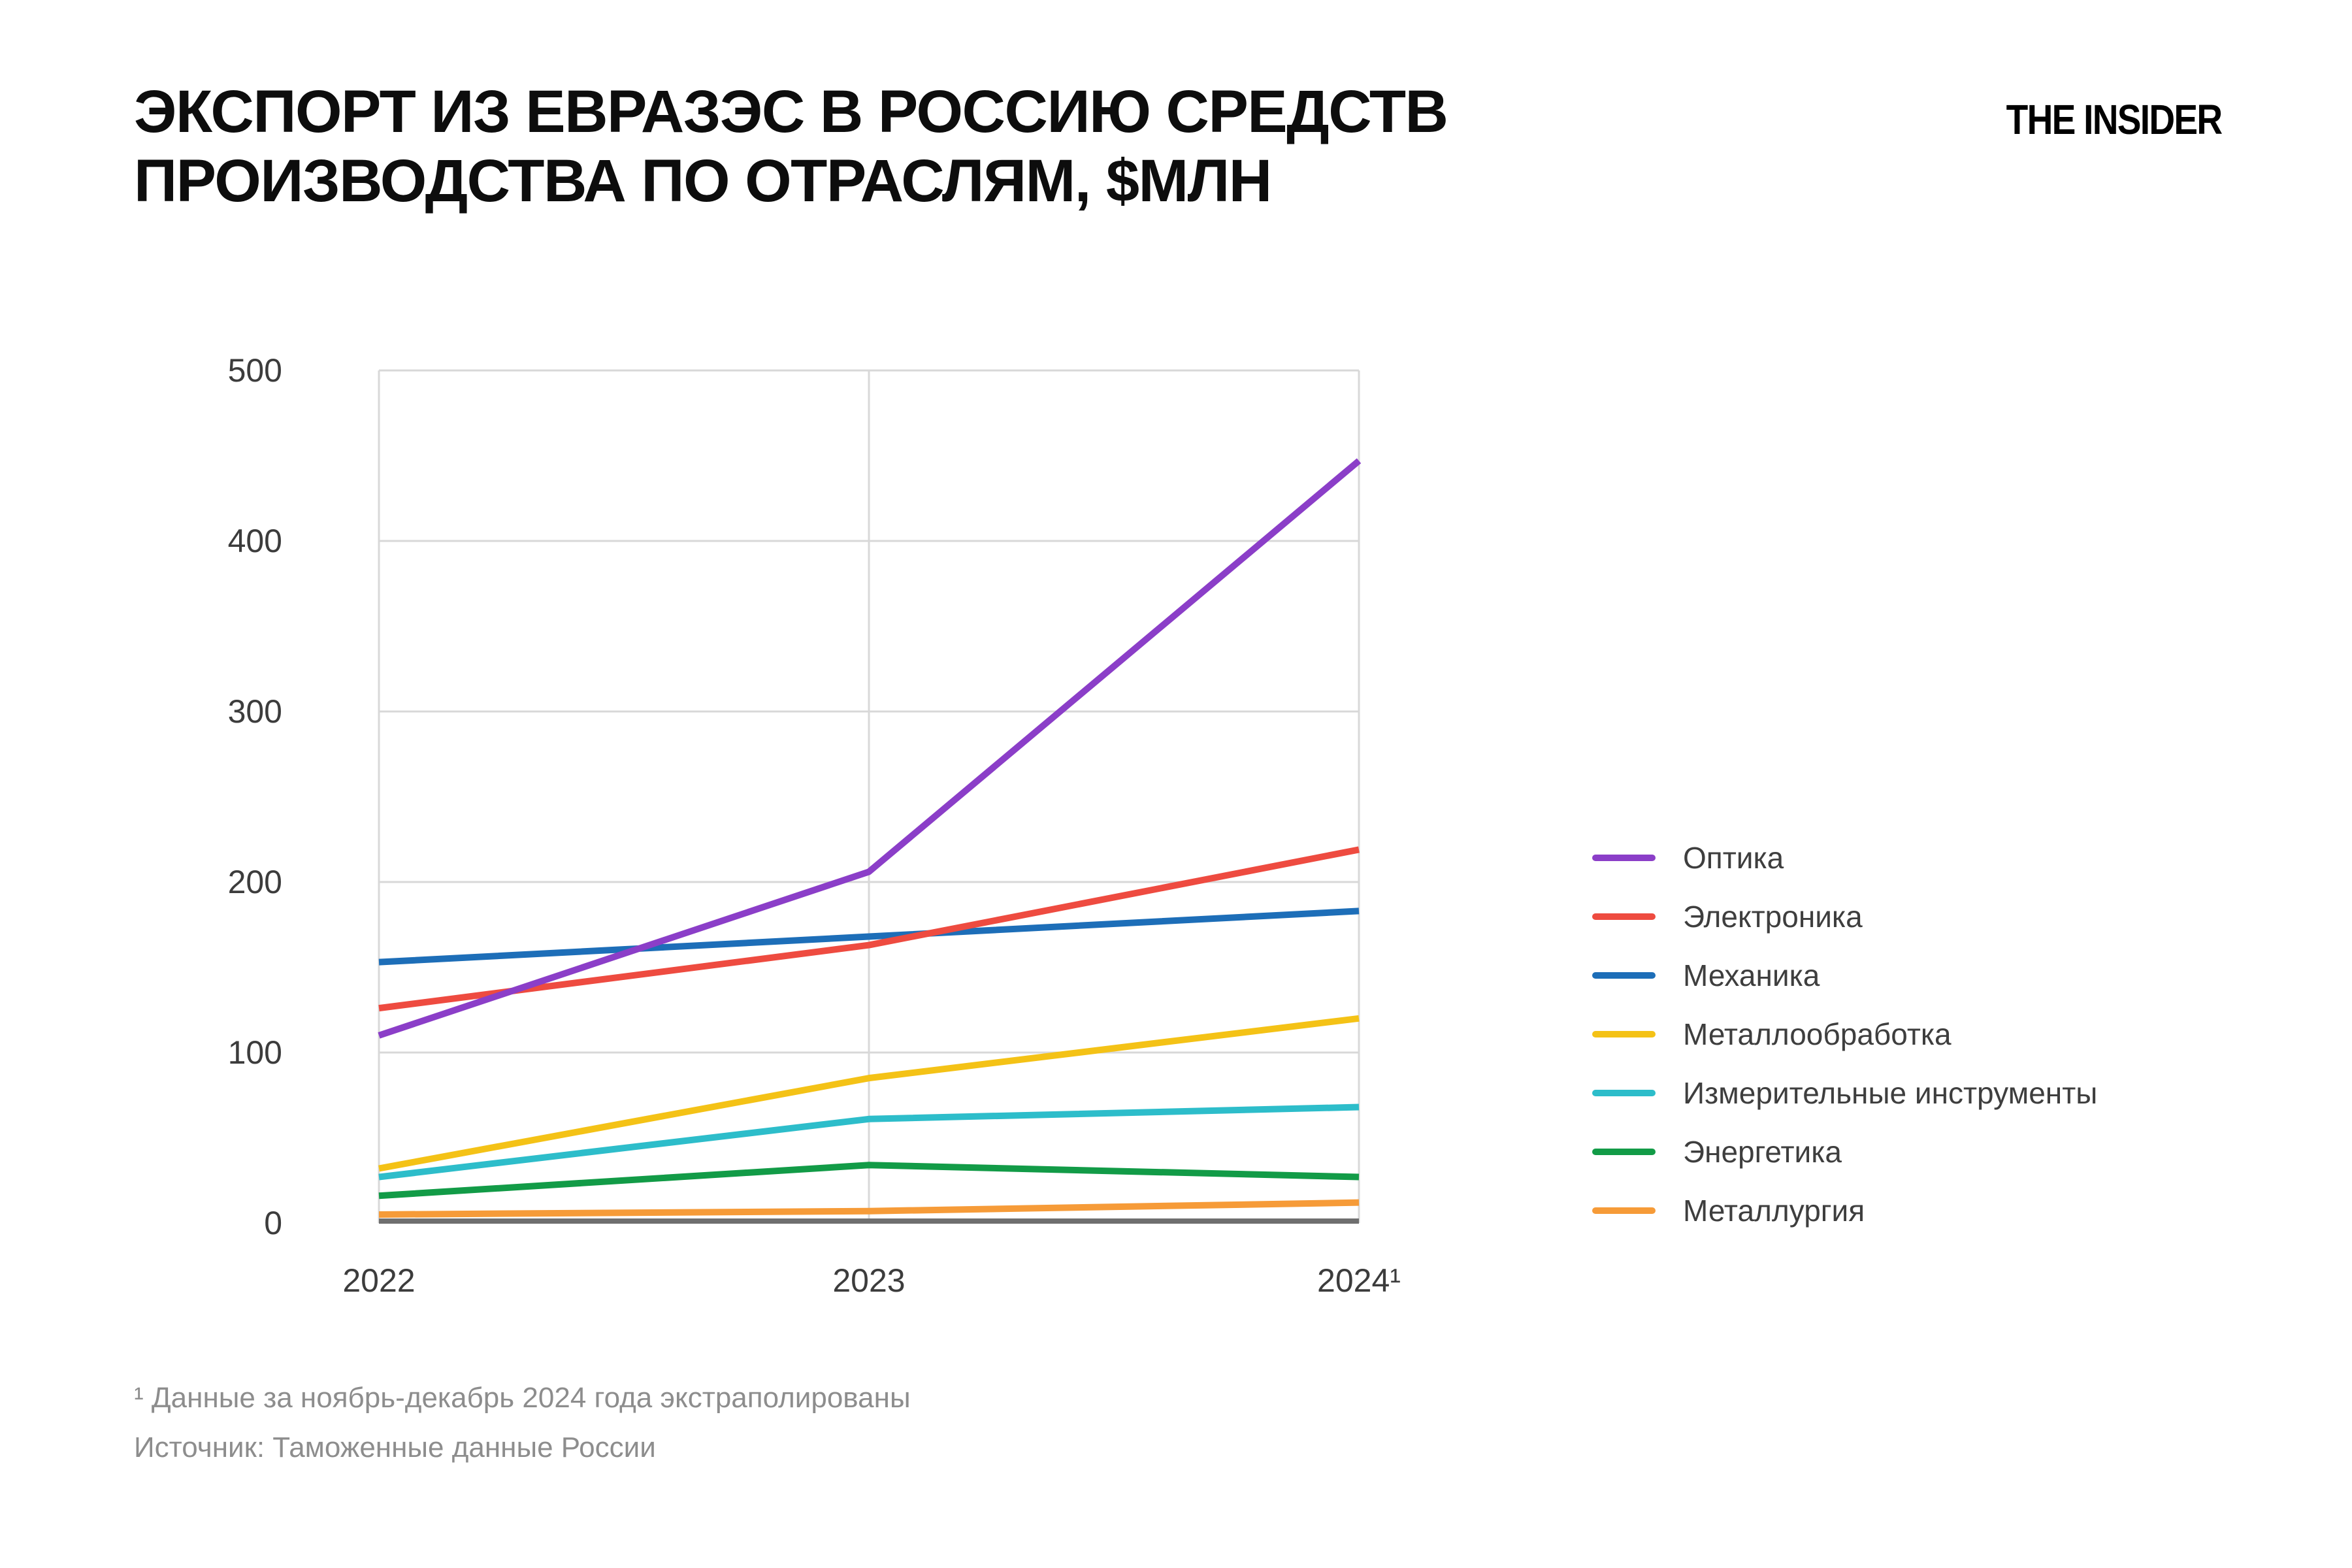 This screenshot has width=2352, height=1568. What do you see at coordinates (273, 1223) in the screenshot?
I see `y-tick-label: 0` at bounding box center [273, 1223].